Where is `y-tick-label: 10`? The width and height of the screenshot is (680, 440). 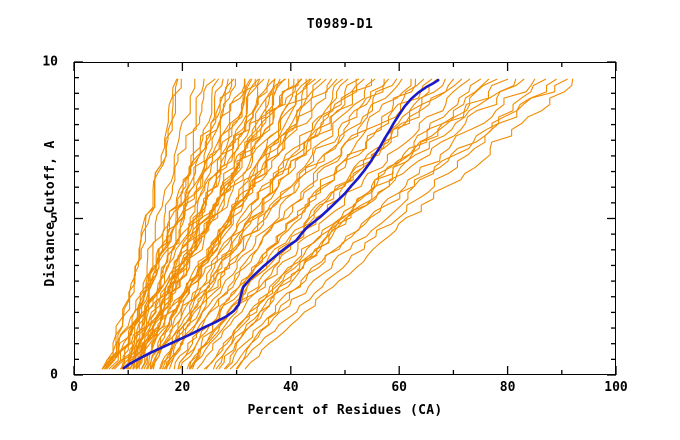 y-tick-label: 10 is located at coordinates (50, 62).